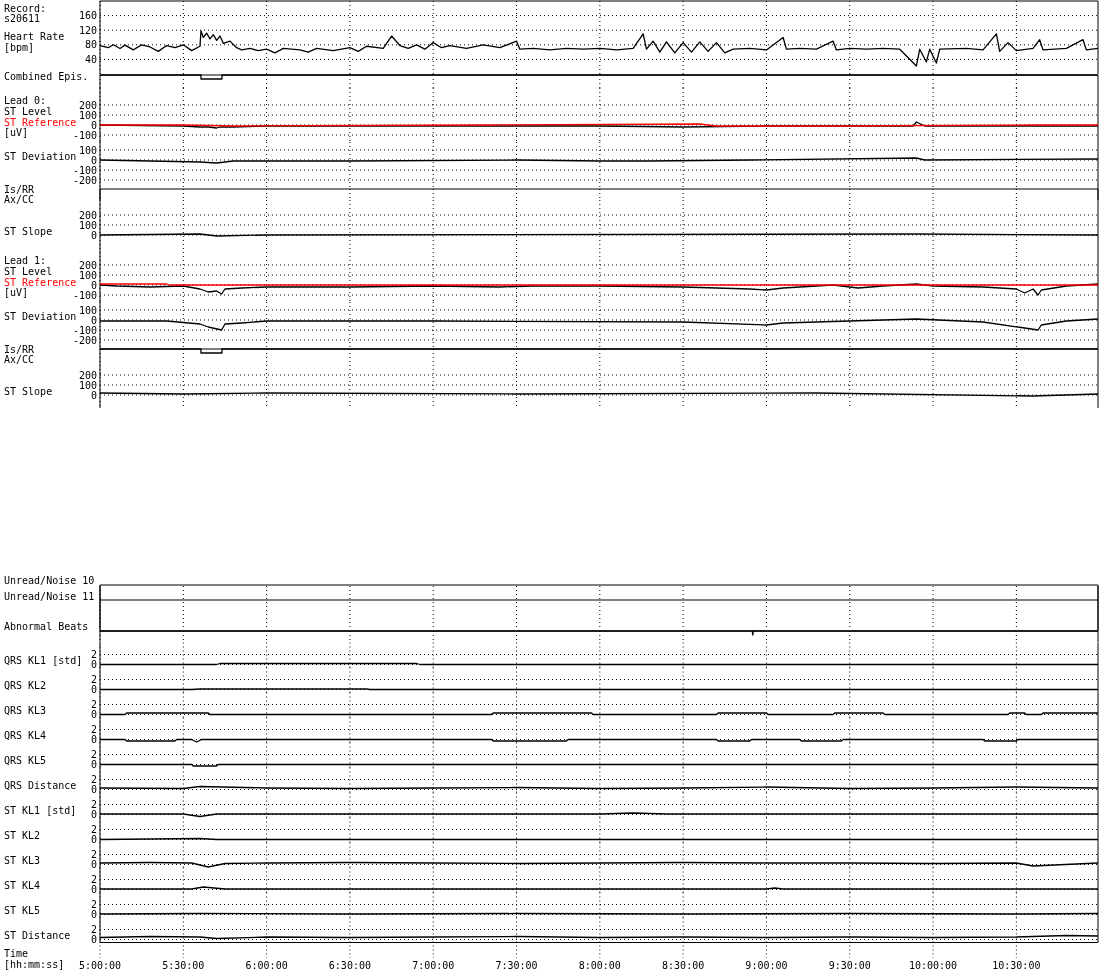 The image size is (1100, 970). What do you see at coordinates (683, 964) in the screenshot?
I see `x-tick-label: 8:30:00` at bounding box center [683, 964].